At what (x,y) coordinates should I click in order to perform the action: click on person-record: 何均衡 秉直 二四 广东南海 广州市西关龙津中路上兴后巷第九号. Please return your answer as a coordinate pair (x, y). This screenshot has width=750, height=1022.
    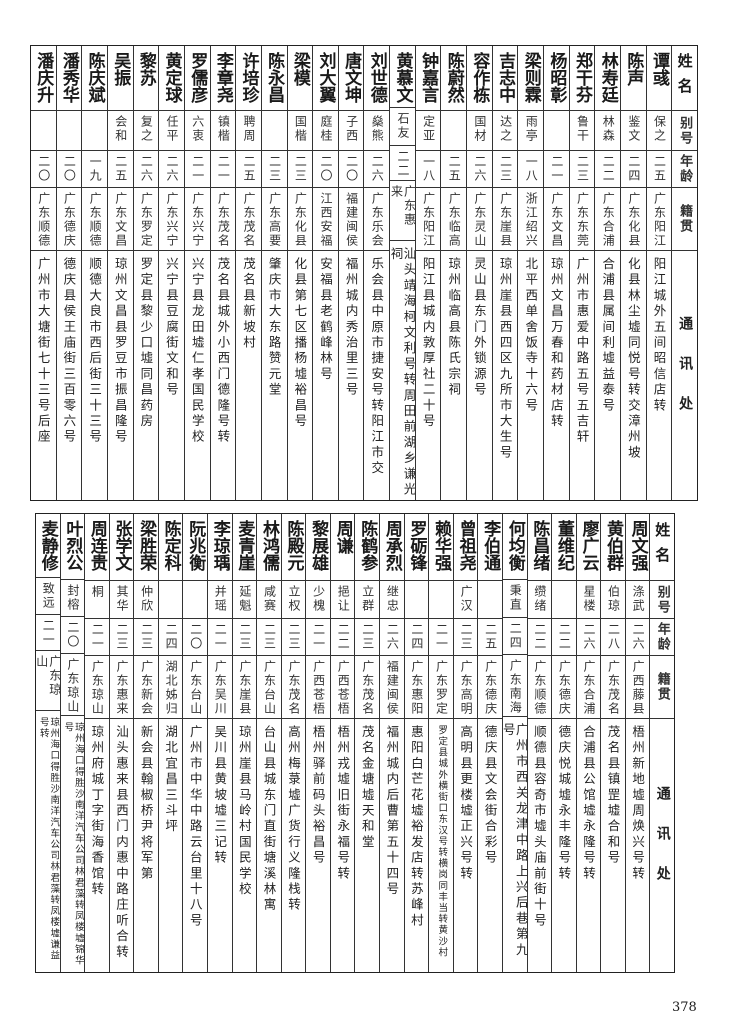
    Looking at the image, I should click on (514, 743).